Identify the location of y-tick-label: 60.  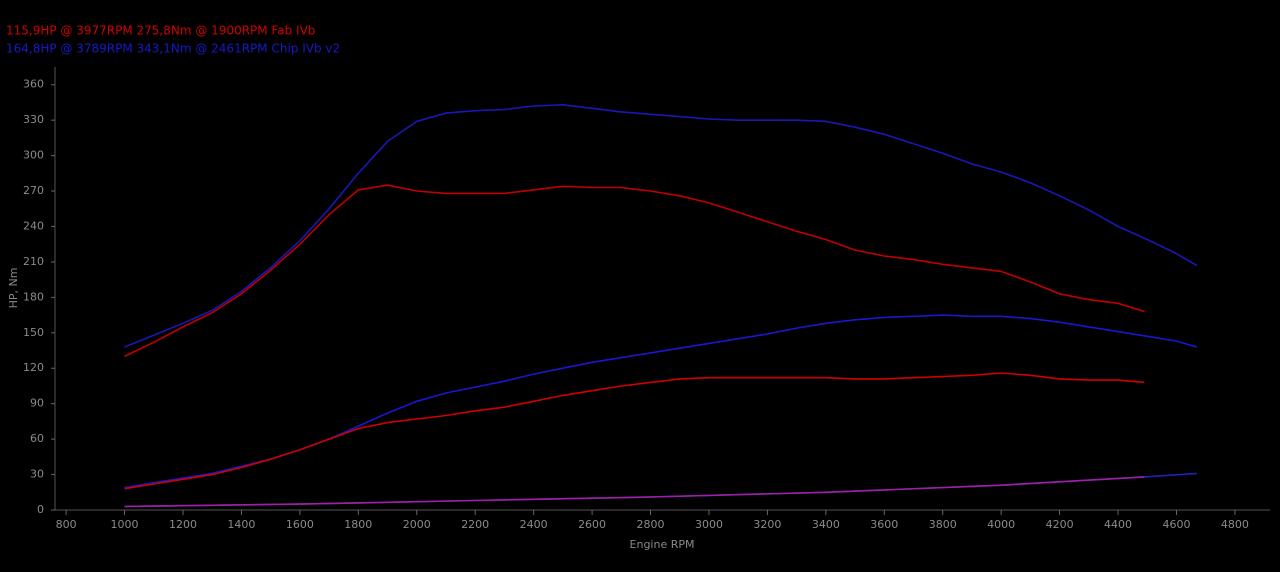
(37, 438).